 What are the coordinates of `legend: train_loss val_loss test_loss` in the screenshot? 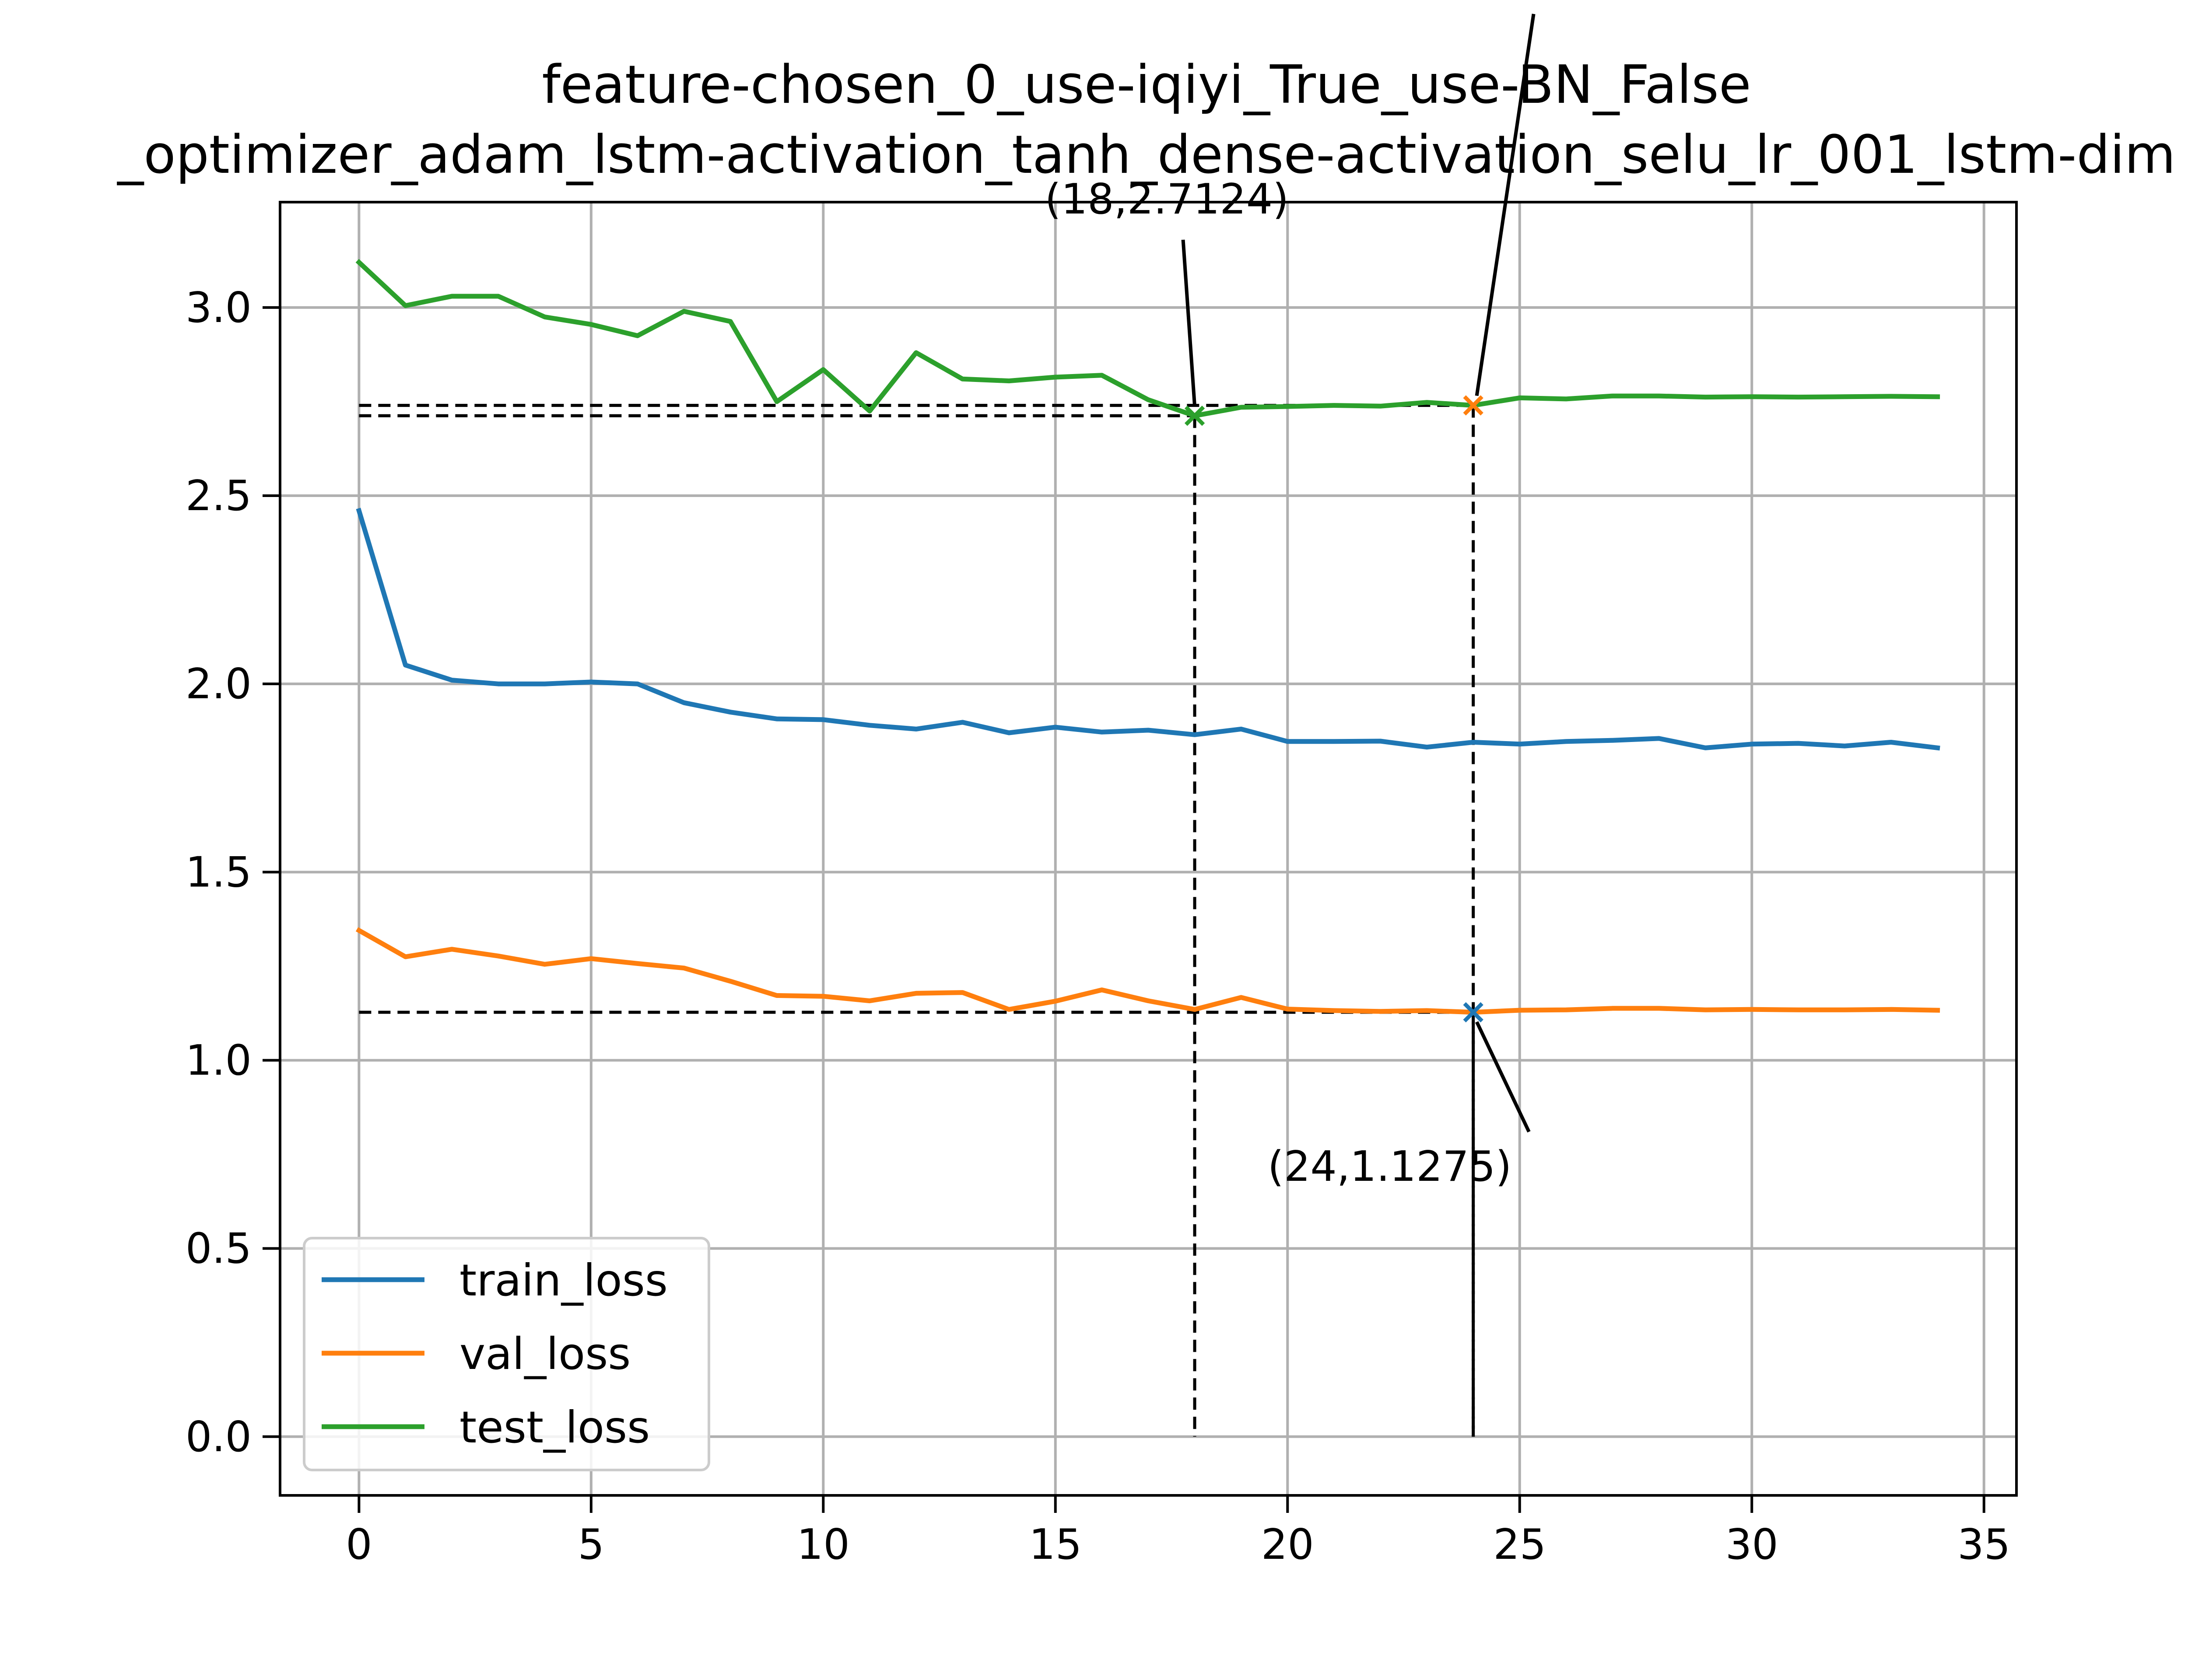 It's located at (506, 1354).